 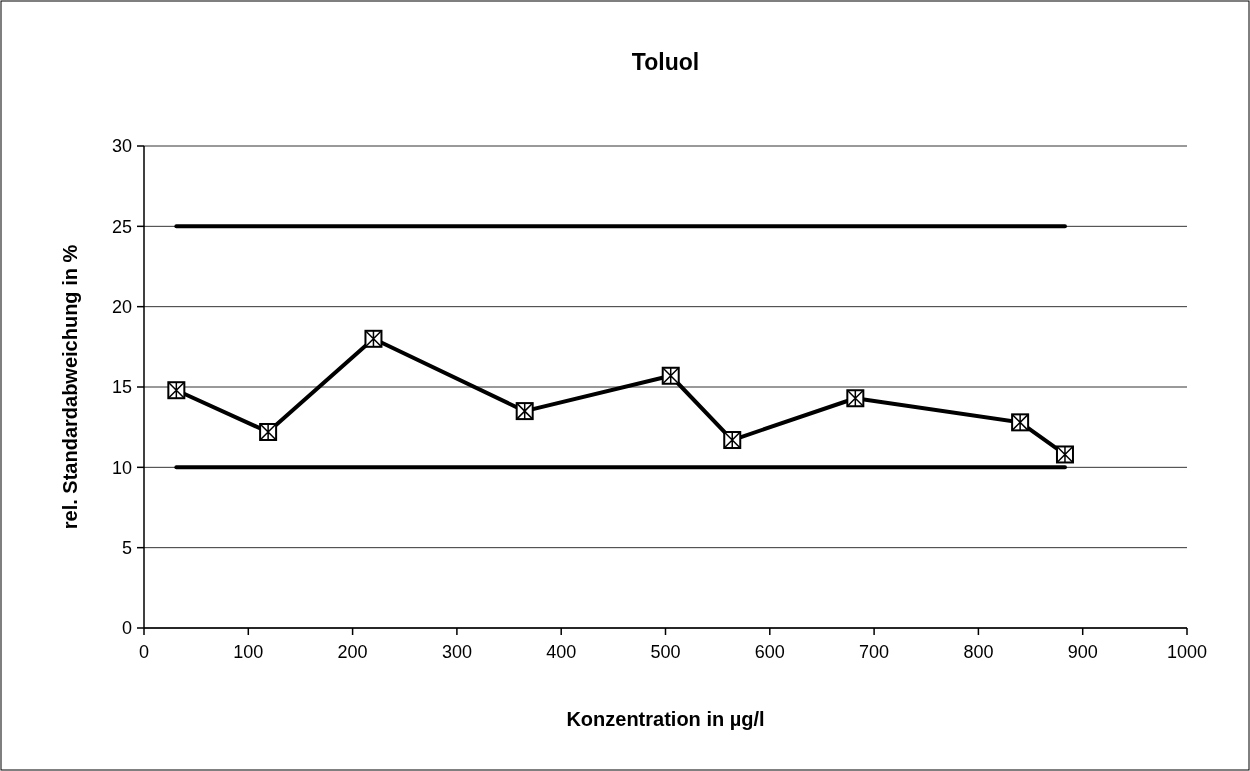 I want to click on y-axis-title: rel. Standardabweichung in %, so click(x=70, y=387).